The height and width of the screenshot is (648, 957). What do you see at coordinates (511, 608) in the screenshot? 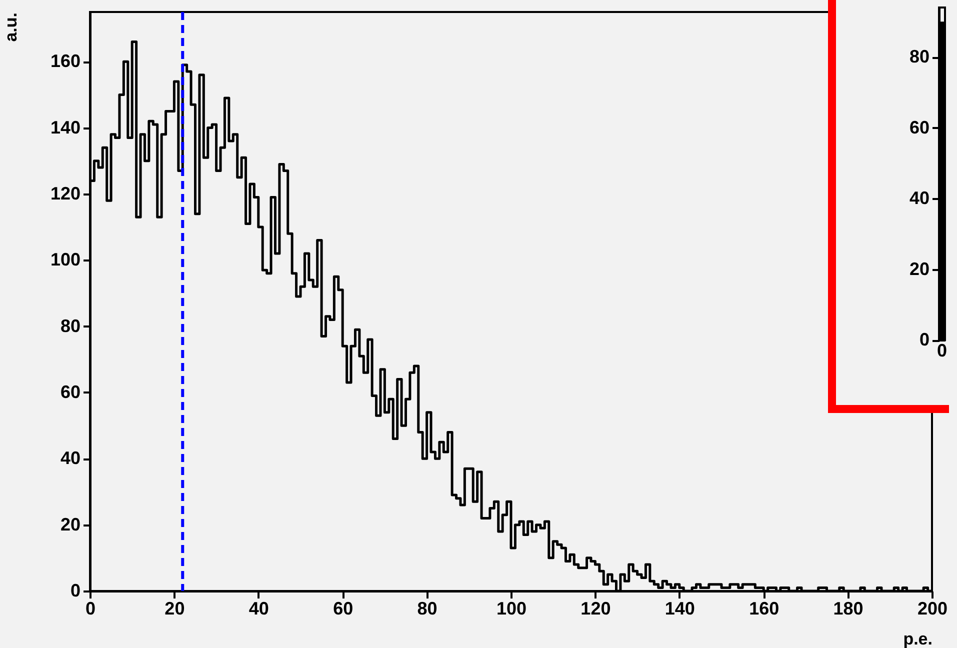
I see `x-tick-label: 100` at bounding box center [511, 608].